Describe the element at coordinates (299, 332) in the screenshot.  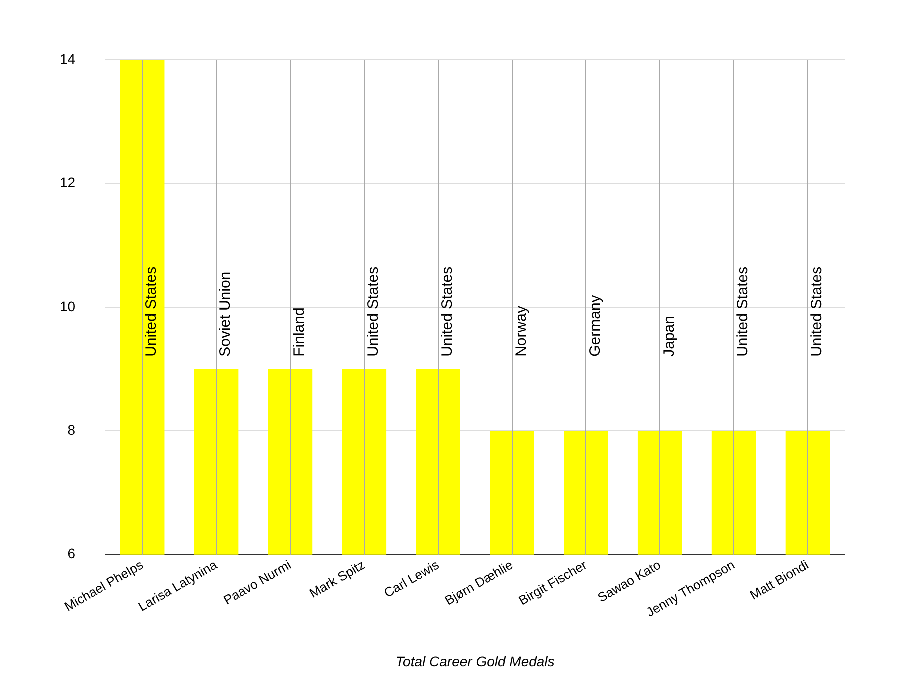
I see `annotation: Finland` at that location.